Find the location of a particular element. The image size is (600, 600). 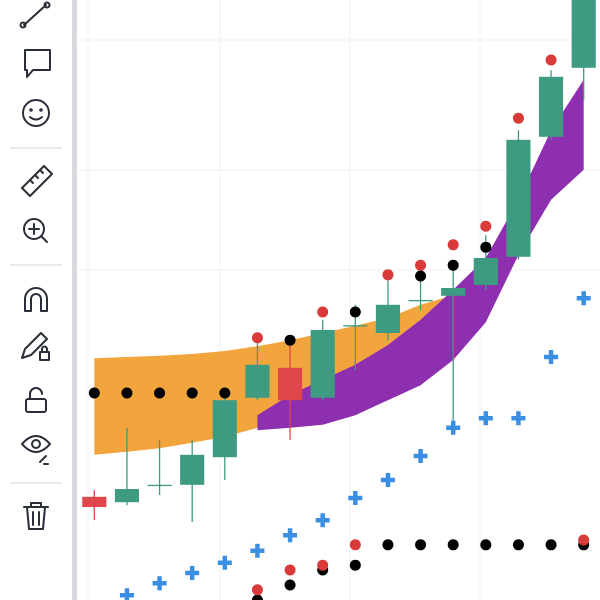

toolbar-border is located at coordinates (74, 300).